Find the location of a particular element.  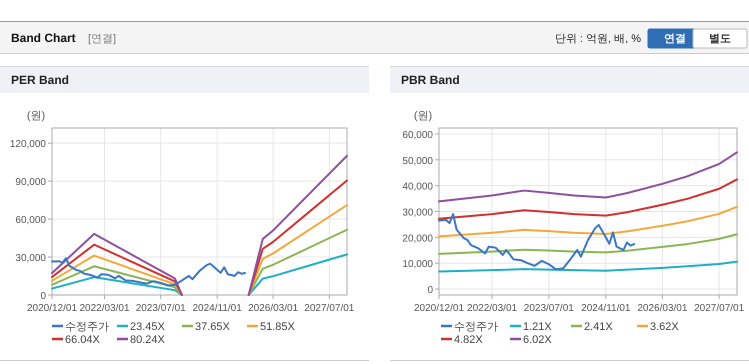

legend-label: 2.41X is located at coordinates (599, 327).